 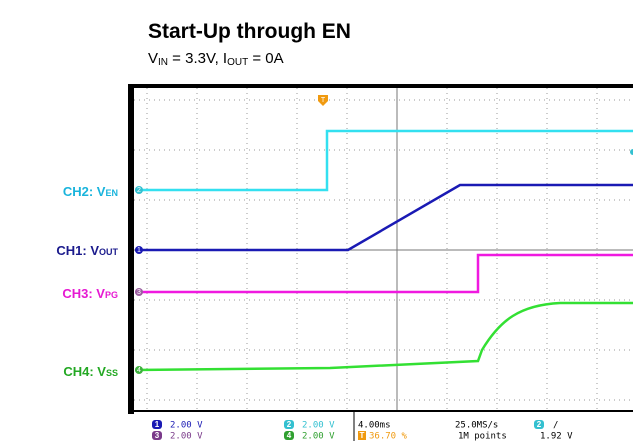 What do you see at coordinates (139, 250) in the screenshot?
I see `channel-marker: 1` at bounding box center [139, 250].